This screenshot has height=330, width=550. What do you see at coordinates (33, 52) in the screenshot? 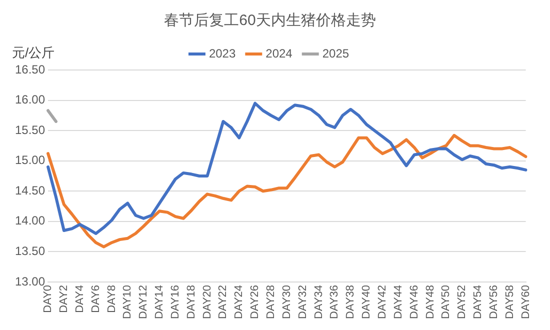
I see `y-axis-title: 元/公斤` at bounding box center [33, 52].